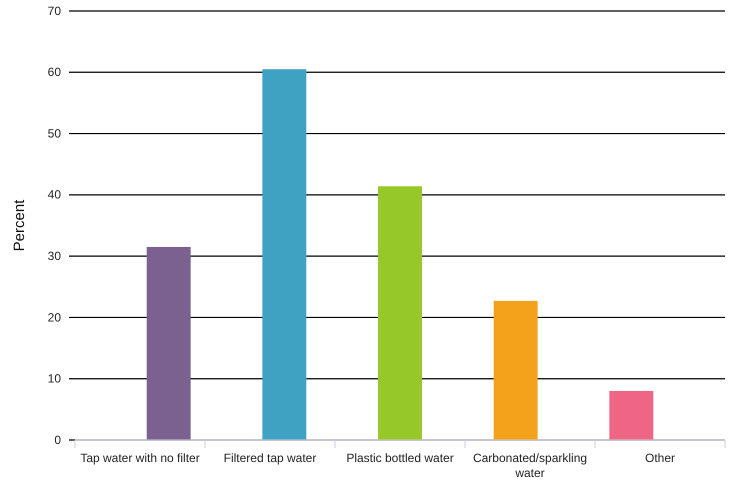 This screenshot has width=731, height=485. Describe the element at coordinates (270, 458) in the screenshot. I see `x-tick-label: Filtered tap water` at that location.